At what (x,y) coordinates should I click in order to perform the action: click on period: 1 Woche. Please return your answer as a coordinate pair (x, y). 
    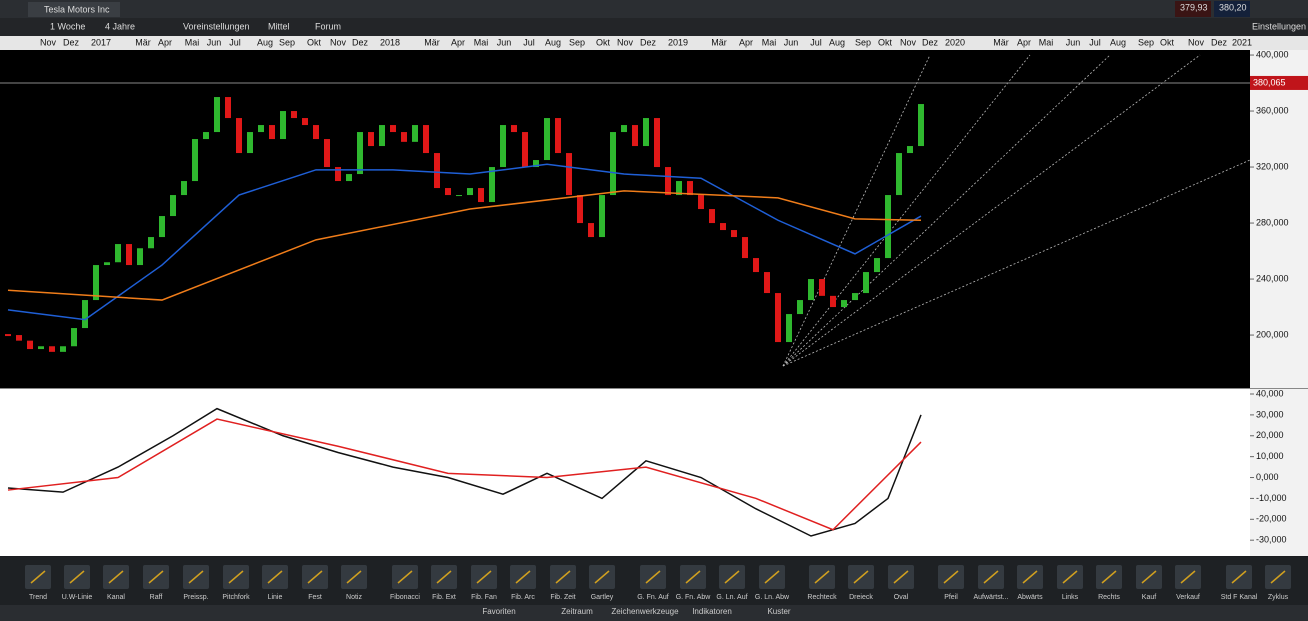
    Looking at the image, I should click on (67, 26).